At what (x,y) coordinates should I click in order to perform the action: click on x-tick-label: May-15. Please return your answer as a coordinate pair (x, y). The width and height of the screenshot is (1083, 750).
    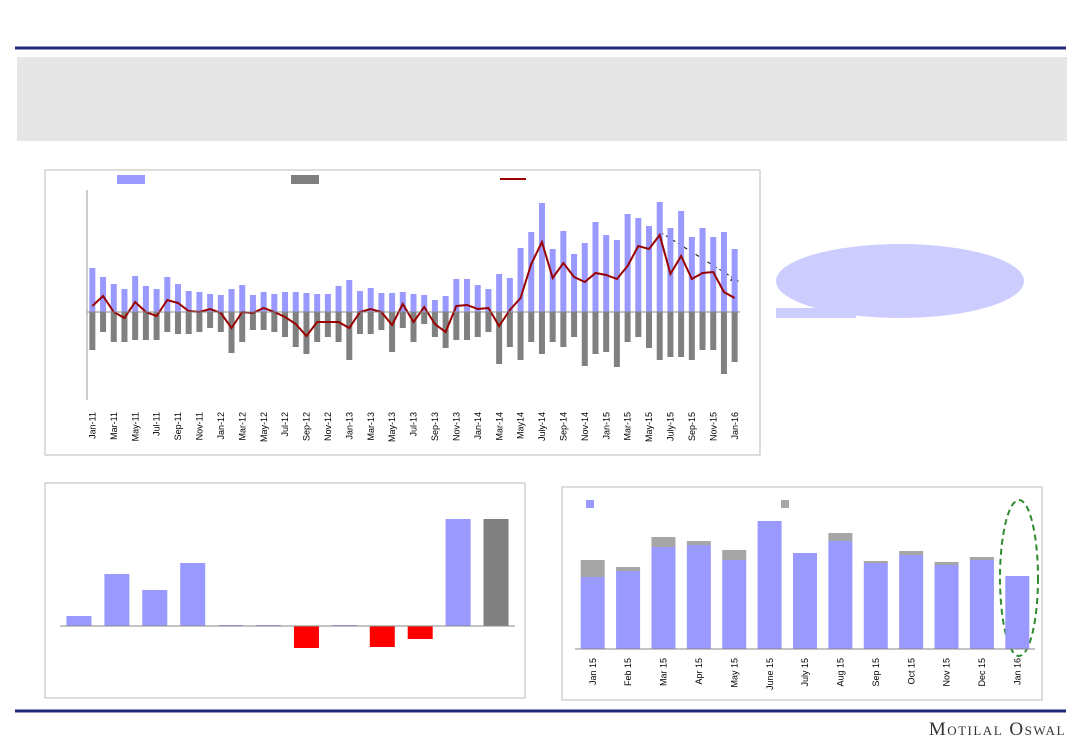
    Looking at the image, I should click on (649, 427).